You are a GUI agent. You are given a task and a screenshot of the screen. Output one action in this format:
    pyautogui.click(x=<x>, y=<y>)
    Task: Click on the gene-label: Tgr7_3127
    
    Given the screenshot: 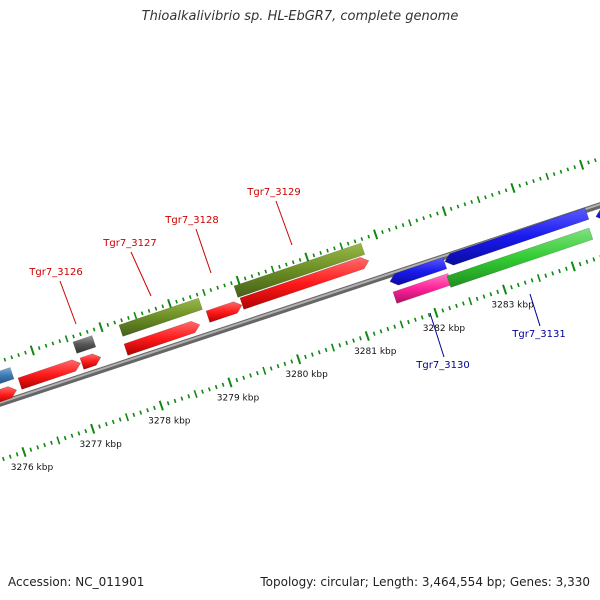 What is the action you would take?
    pyautogui.click(x=129, y=243)
    